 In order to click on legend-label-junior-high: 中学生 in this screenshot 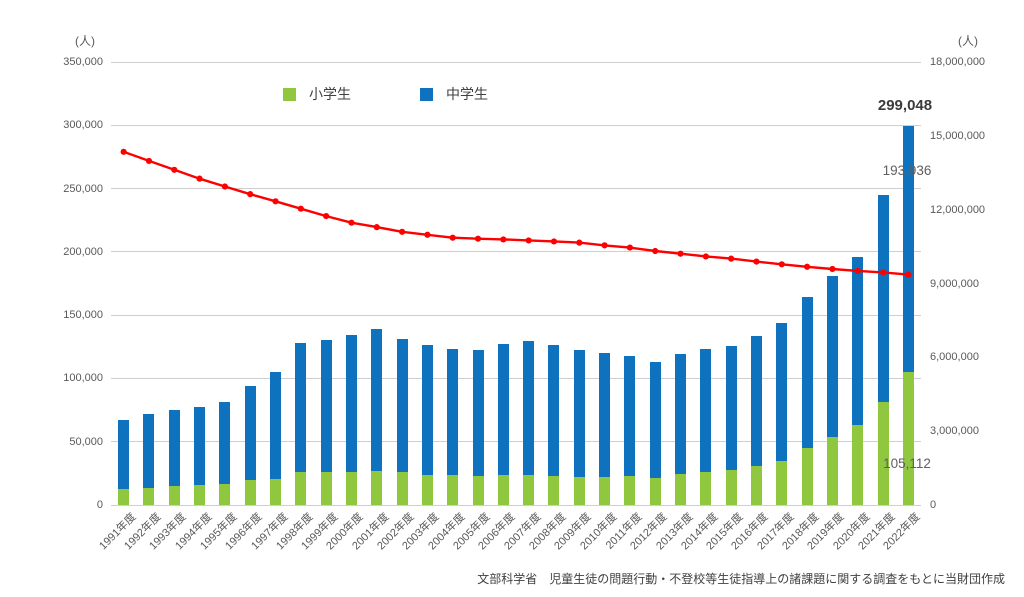, I will do `click(467, 94)`.